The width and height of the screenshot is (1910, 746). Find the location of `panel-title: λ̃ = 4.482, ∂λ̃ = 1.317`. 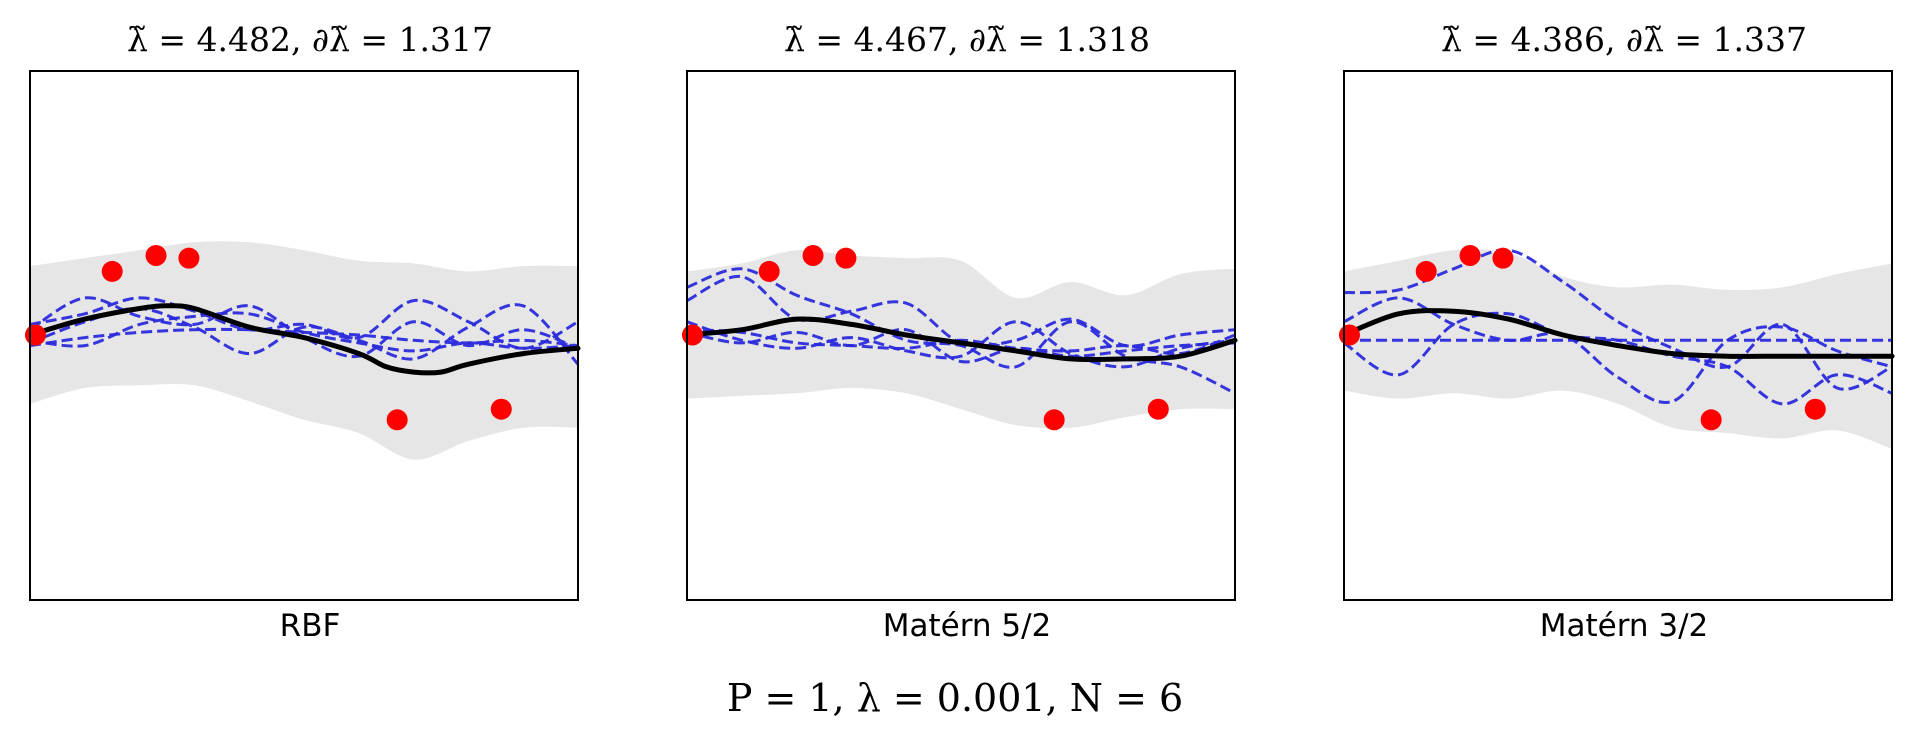

panel-title: λ̃ = 4.482, ∂λ̃ = 1.317 is located at coordinates (310, 39).